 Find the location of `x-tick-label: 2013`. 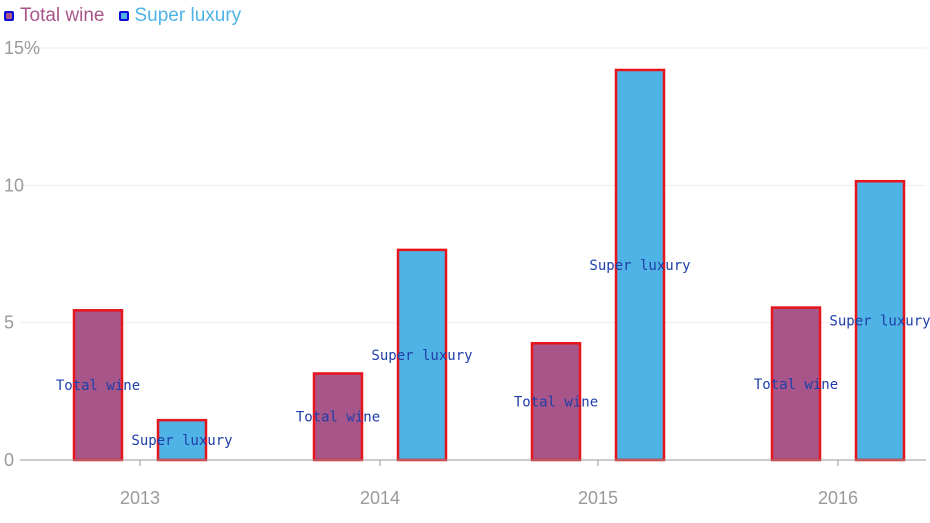

x-tick-label: 2013 is located at coordinates (140, 498).